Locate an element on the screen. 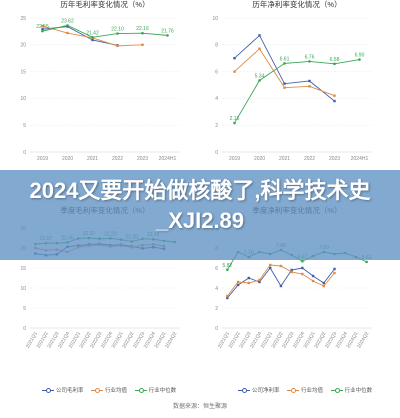 This screenshot has height=418, width=400. y-tick-label: 15 is located at coordinates (23, 269).